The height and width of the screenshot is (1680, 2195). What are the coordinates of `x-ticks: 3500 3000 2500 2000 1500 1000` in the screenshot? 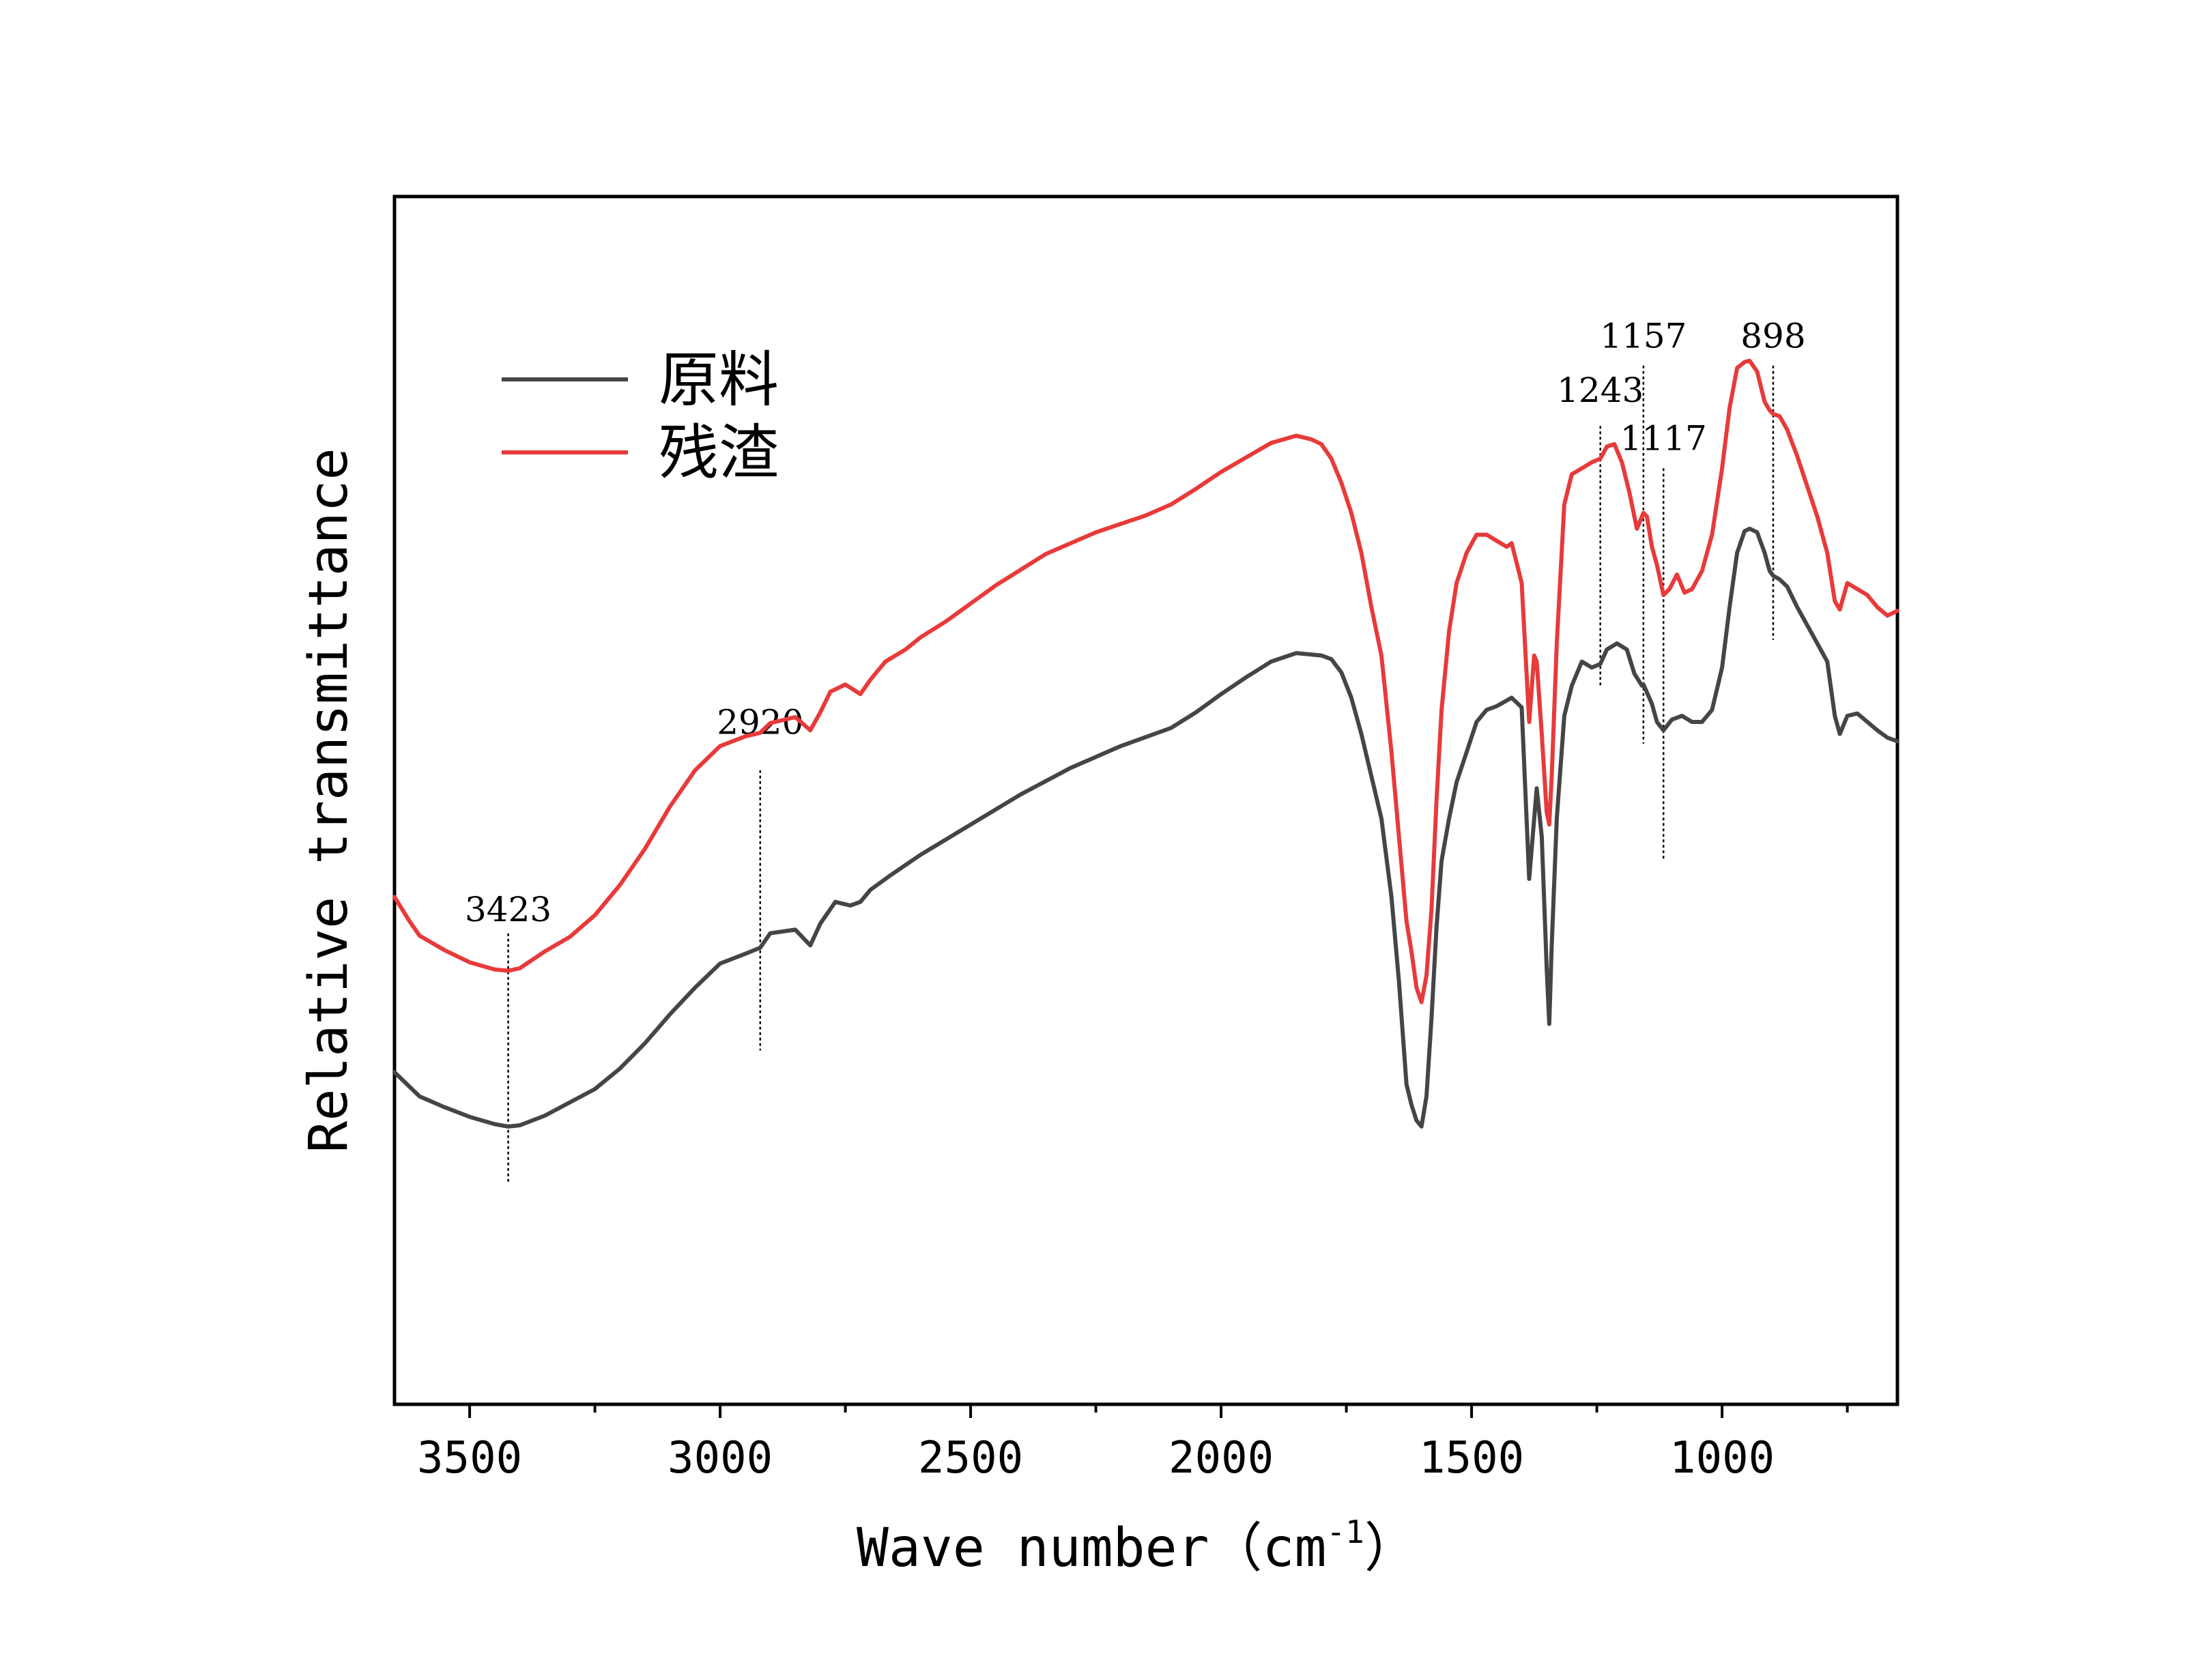 It's located at (1096, 1443).